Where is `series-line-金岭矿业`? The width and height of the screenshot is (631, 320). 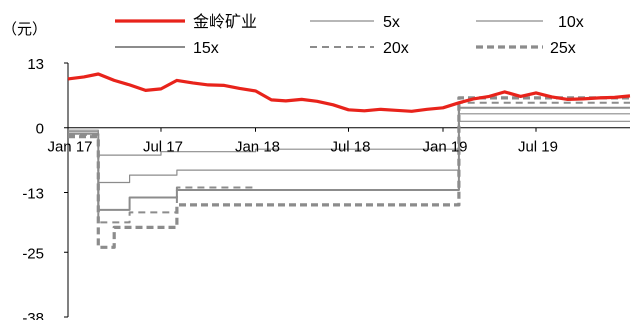 series-line-金岭矿业 is located at coordinates (349, 92).